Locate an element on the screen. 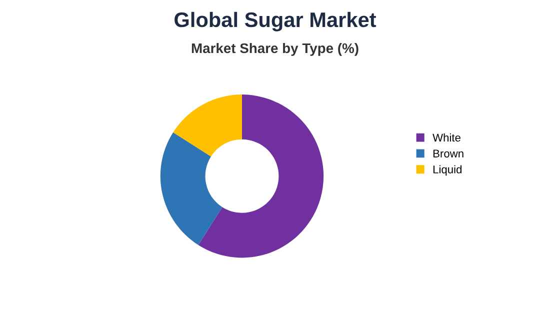 The height and width of the screenshot is (309, 550). legend-label: Brown is located at coordinates (448, 154).